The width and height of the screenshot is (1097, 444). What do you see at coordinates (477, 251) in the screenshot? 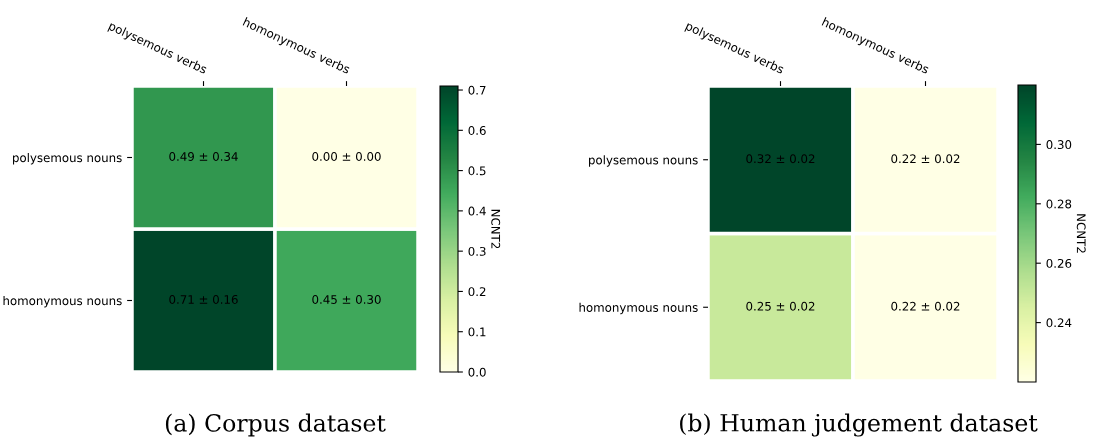
I see `color-bar-label: 0.3` at bounding box center [477, 251].